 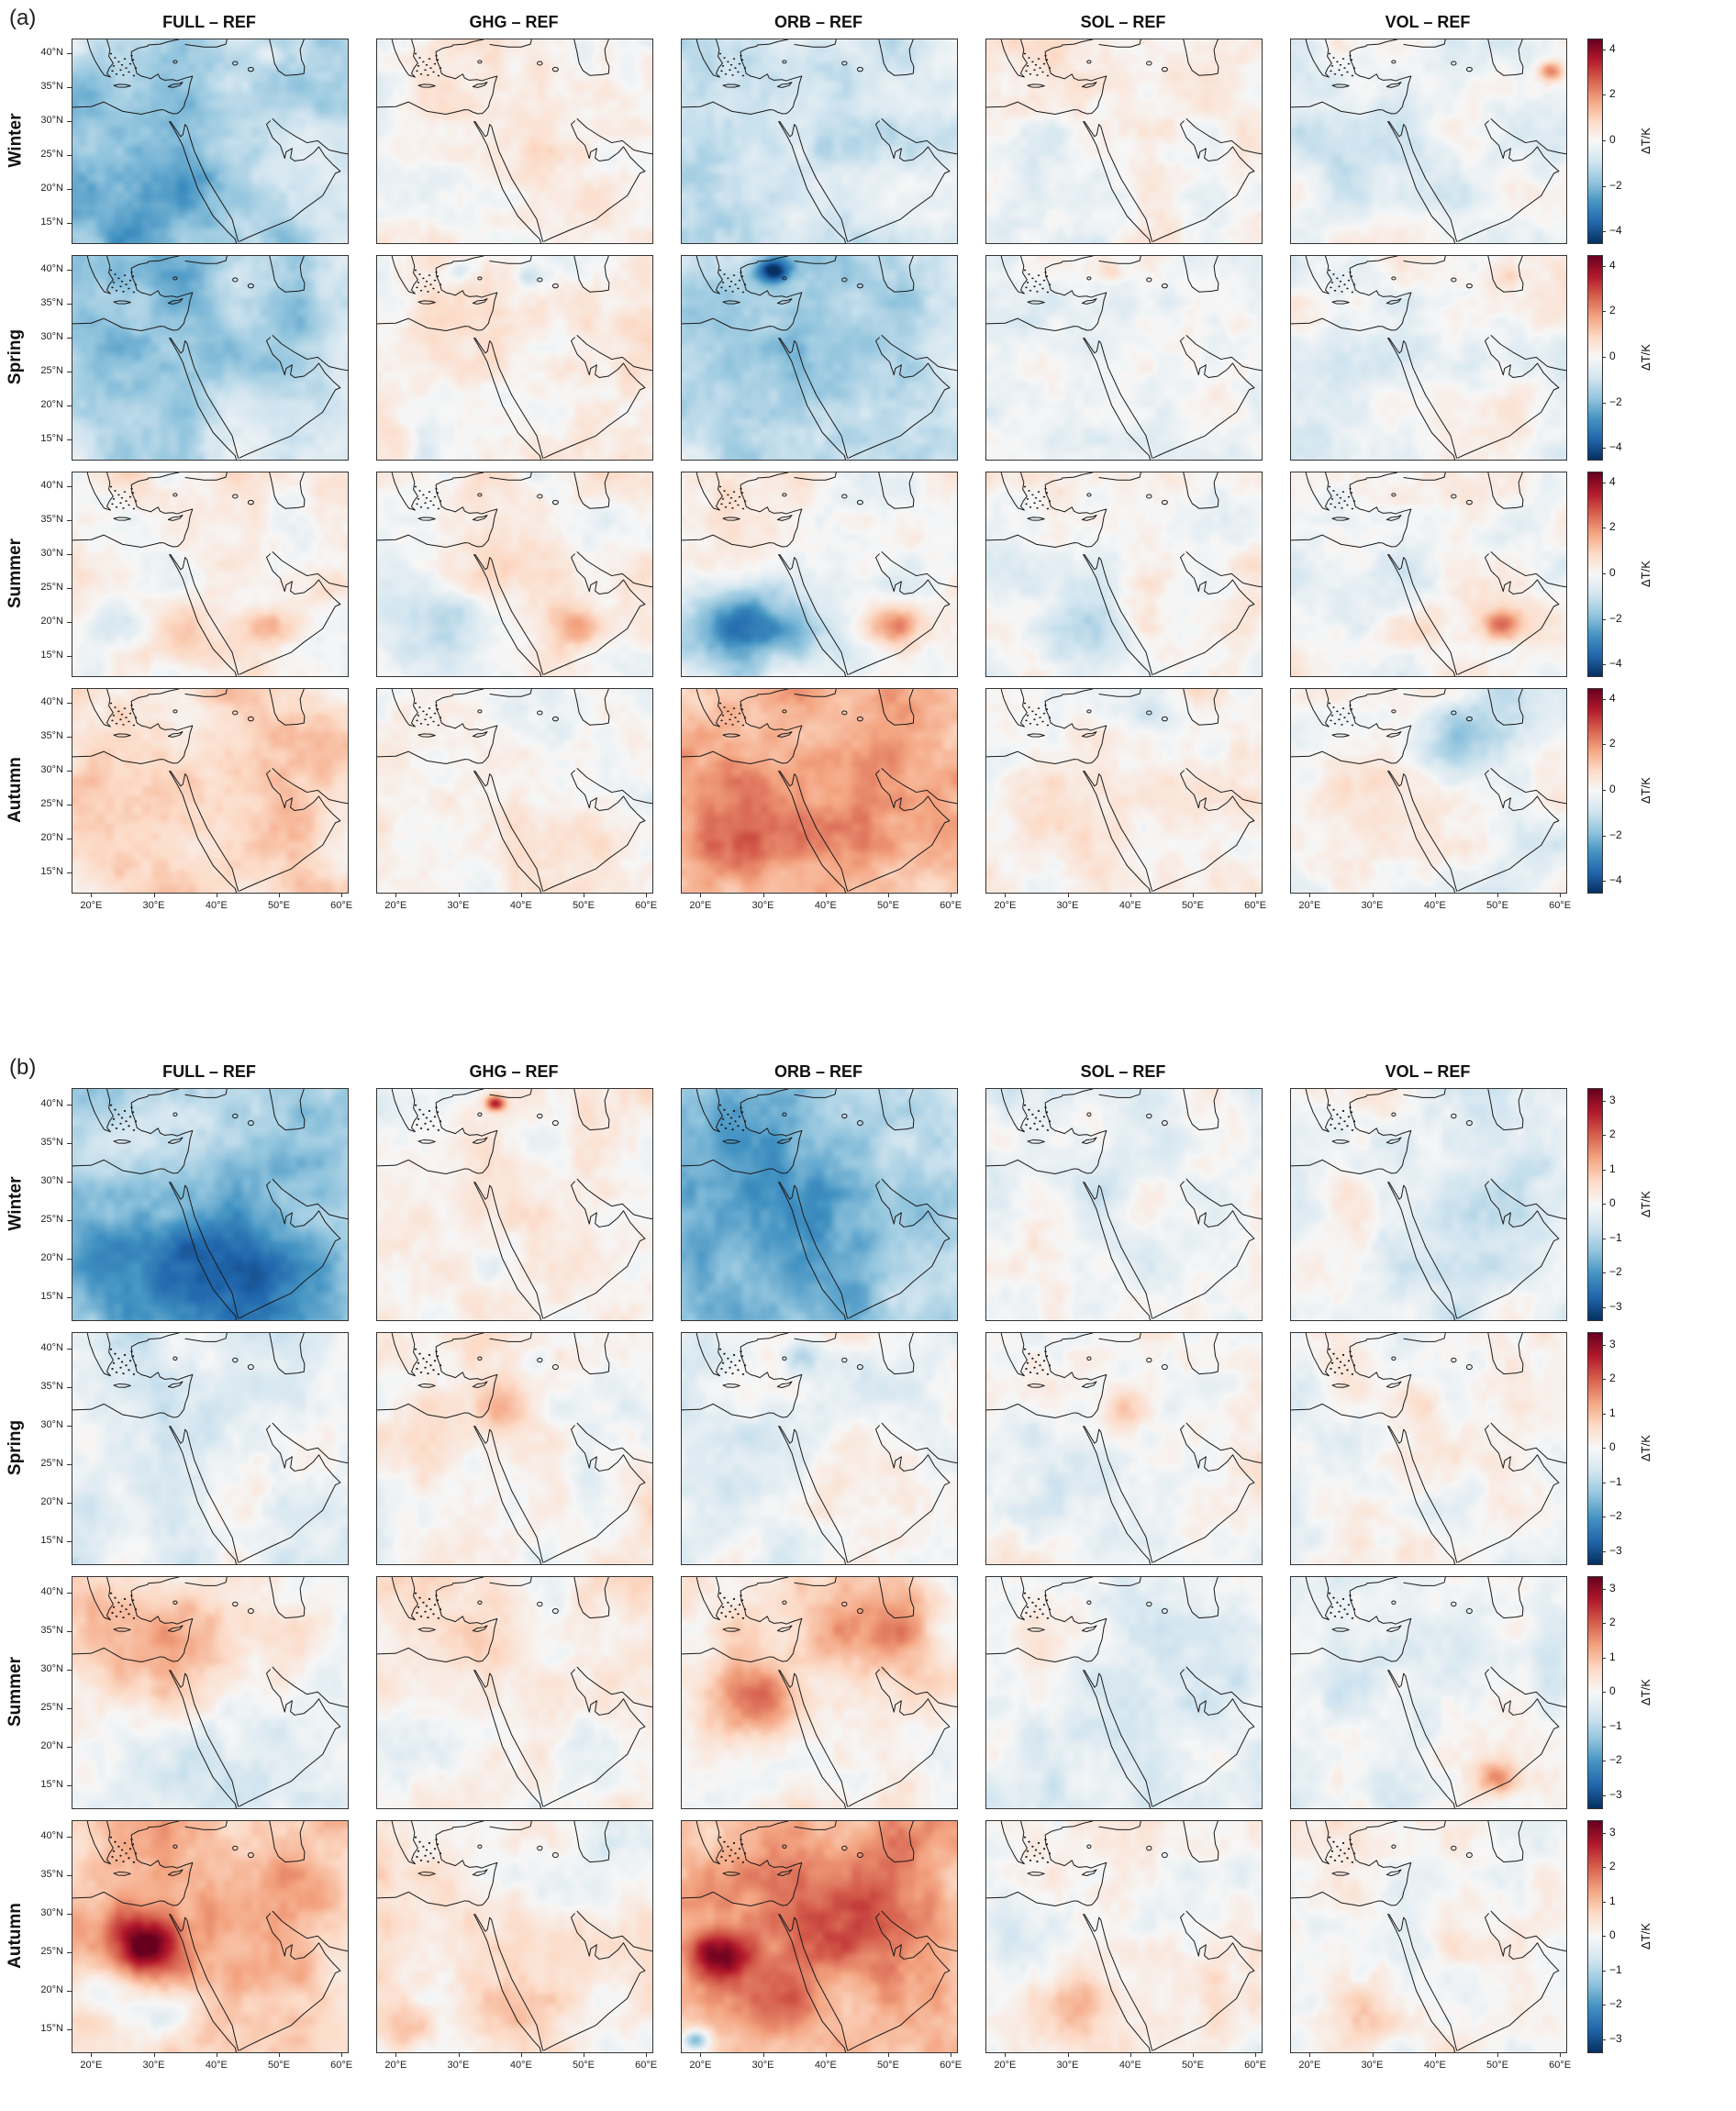 I want to click on anomaly-map-a-autumn-sol: 20°E 30°E 40°E 50°E 60°E, so click(x=1126, y=799).